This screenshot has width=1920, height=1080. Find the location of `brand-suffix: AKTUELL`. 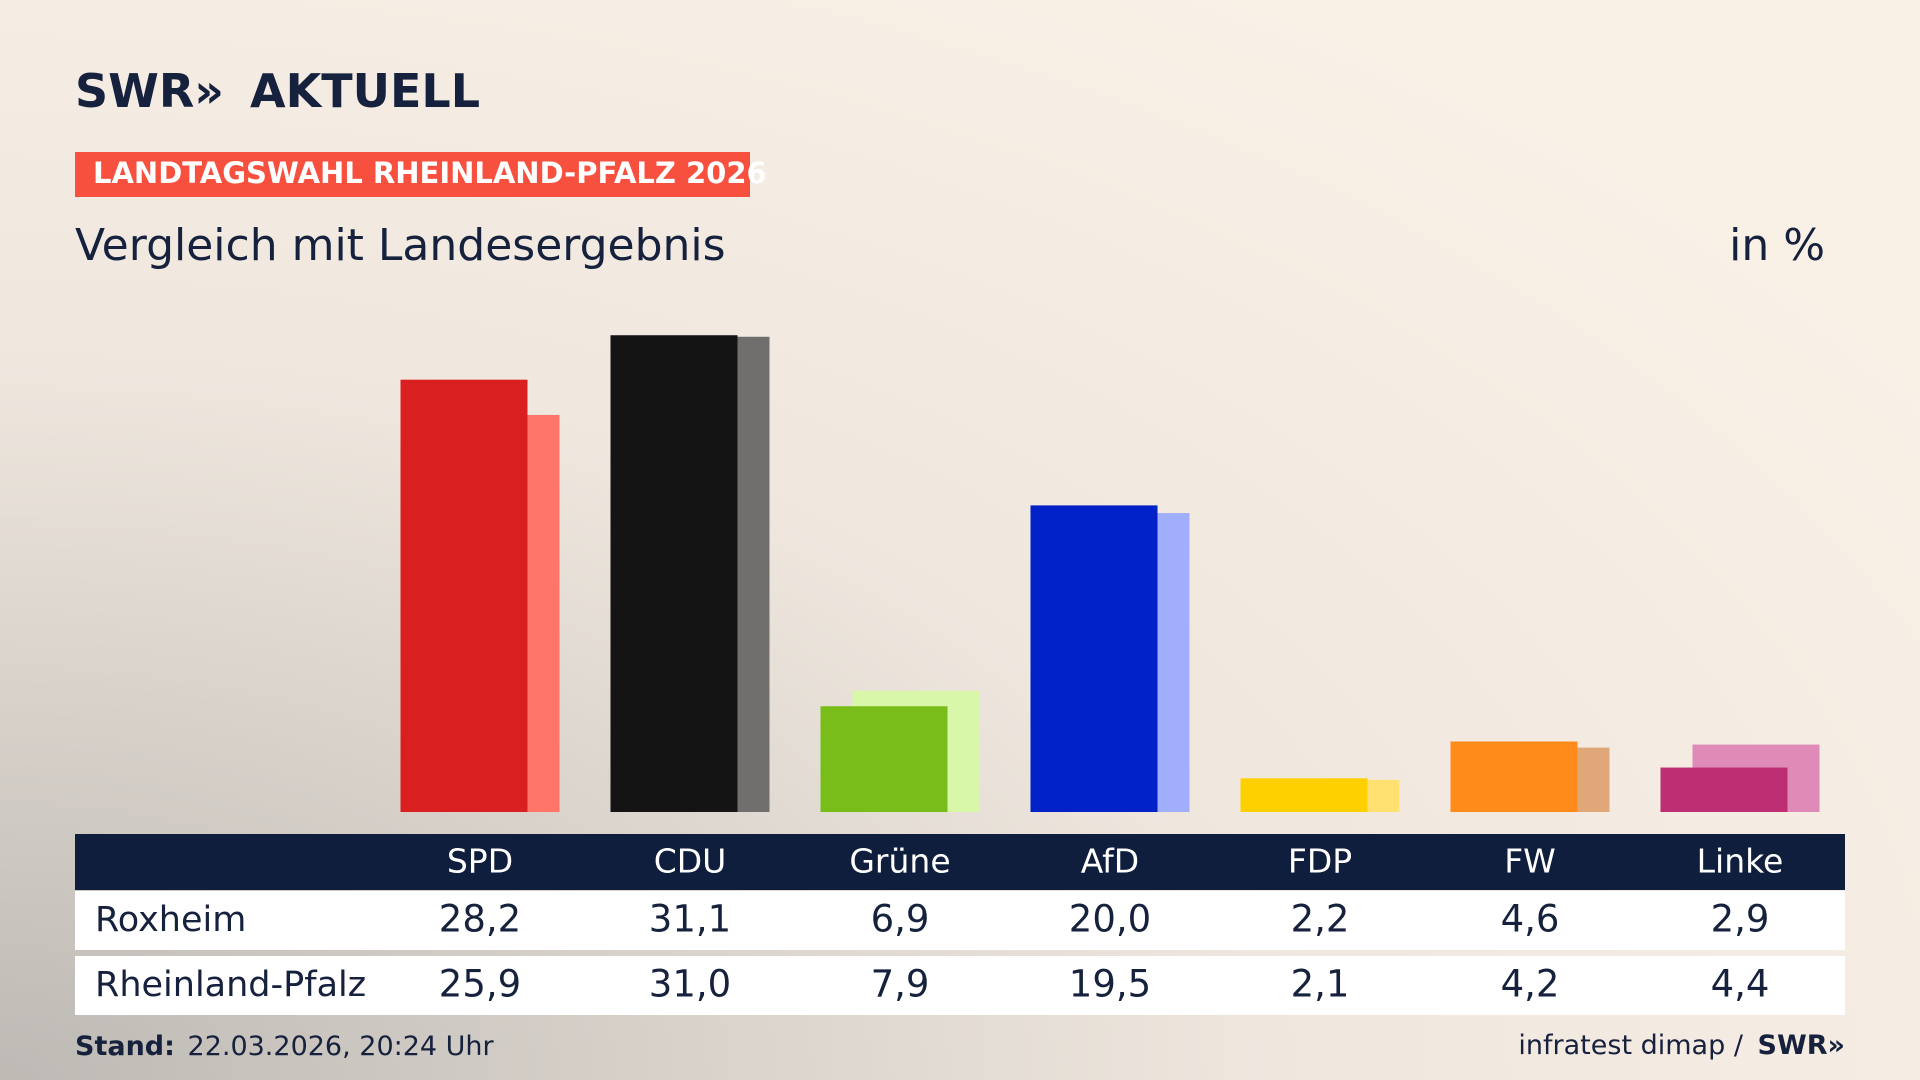

brand-suffix: AKTUELL is located at coordinates (365, 91).